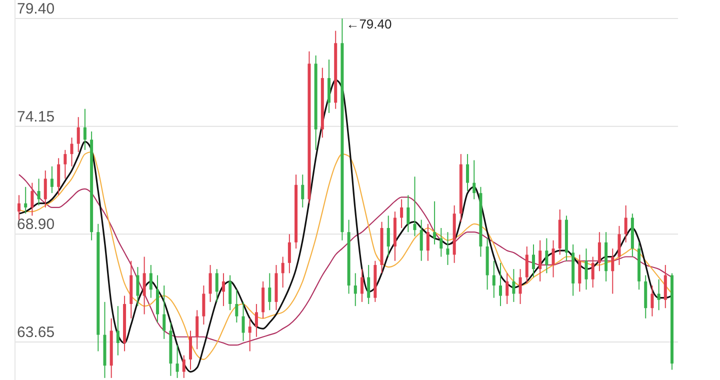  Describe the element at coordinates (36, 332) in the screenshot. I see `y-tick-label: 63.65` at that location.